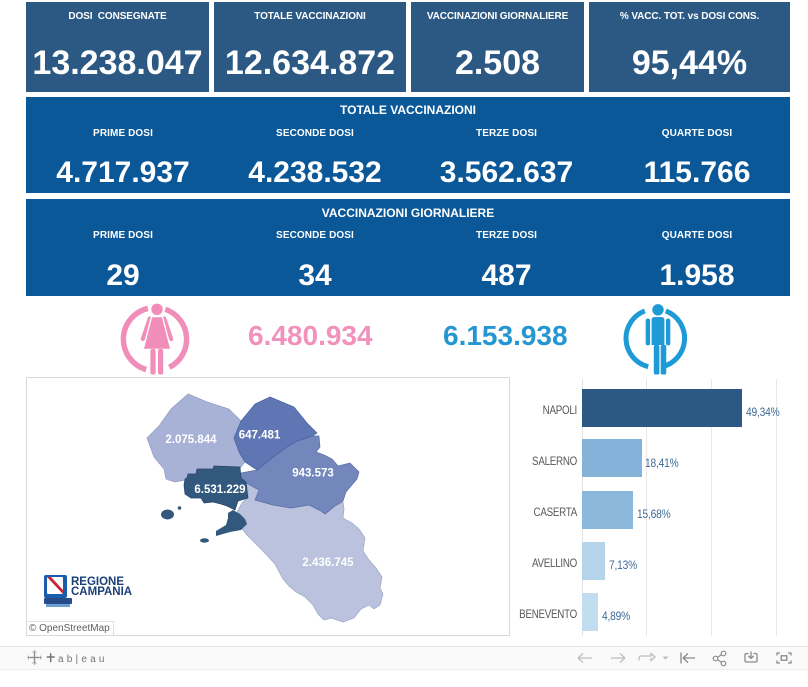 Image resolution: width=808 pixels, height=687 pixels. Describe the element at coordinates (97, 582) in the screenshot. I see `svg-text: REGIONE` at that location.